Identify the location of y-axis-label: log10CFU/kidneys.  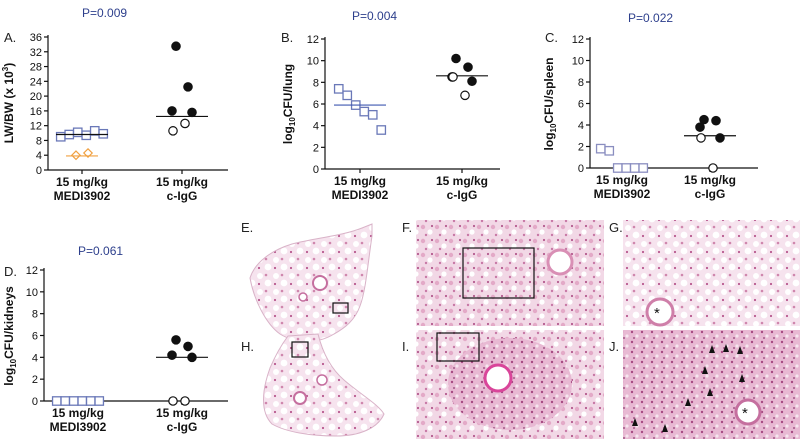
(10, 336).